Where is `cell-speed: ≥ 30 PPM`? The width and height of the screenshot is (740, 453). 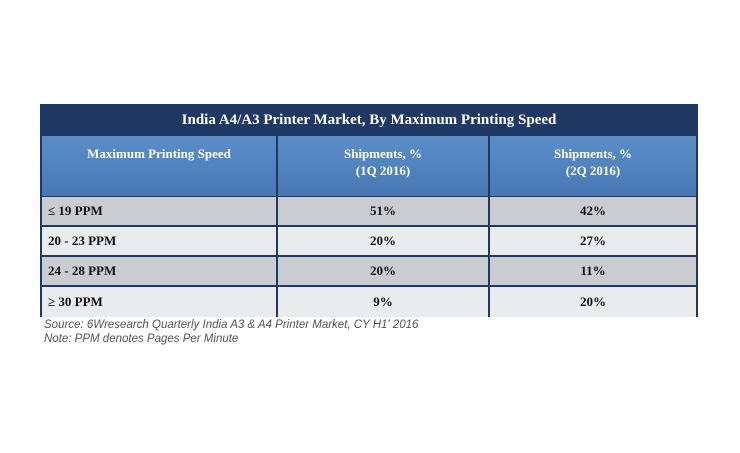
cell-speed: ≥ 30 PPM is located at coordinates (160, 302).